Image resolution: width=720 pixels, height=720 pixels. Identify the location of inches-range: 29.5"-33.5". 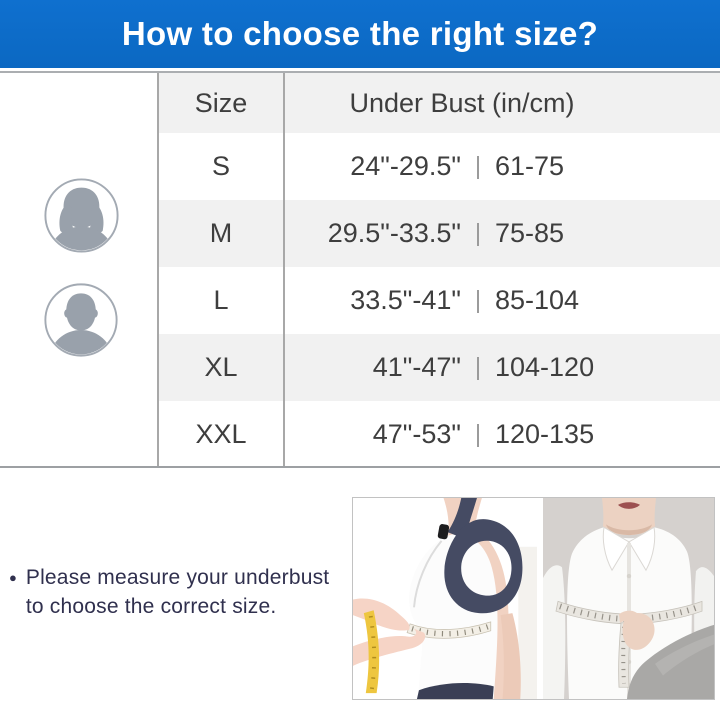
(394, 233).